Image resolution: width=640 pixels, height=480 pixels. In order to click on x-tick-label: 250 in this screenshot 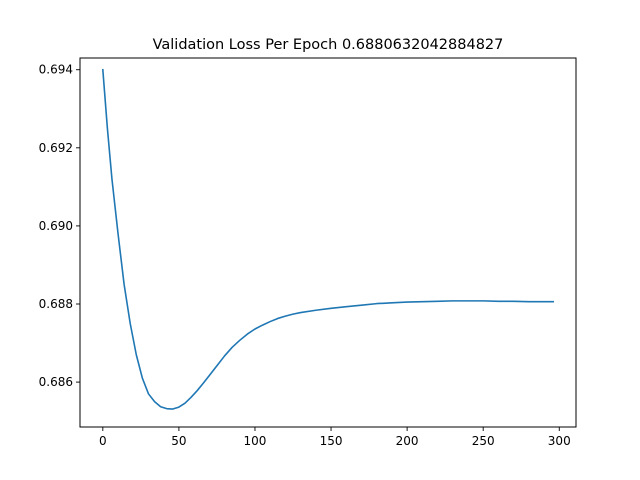, I will do `click(483, 441)`.